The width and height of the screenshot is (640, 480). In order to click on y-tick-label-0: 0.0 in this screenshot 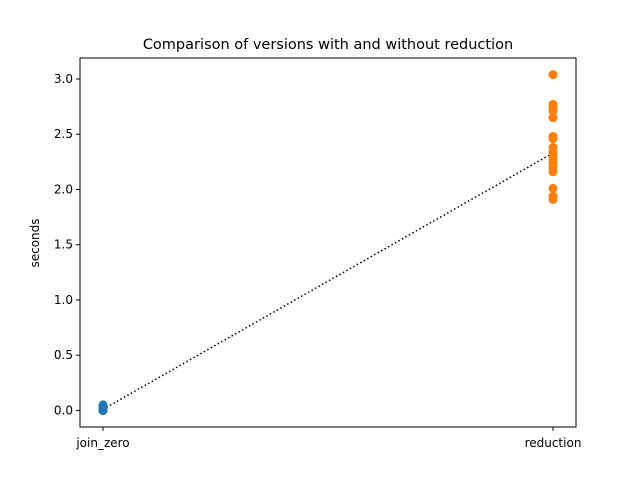, I will do `click(63, 410)`.